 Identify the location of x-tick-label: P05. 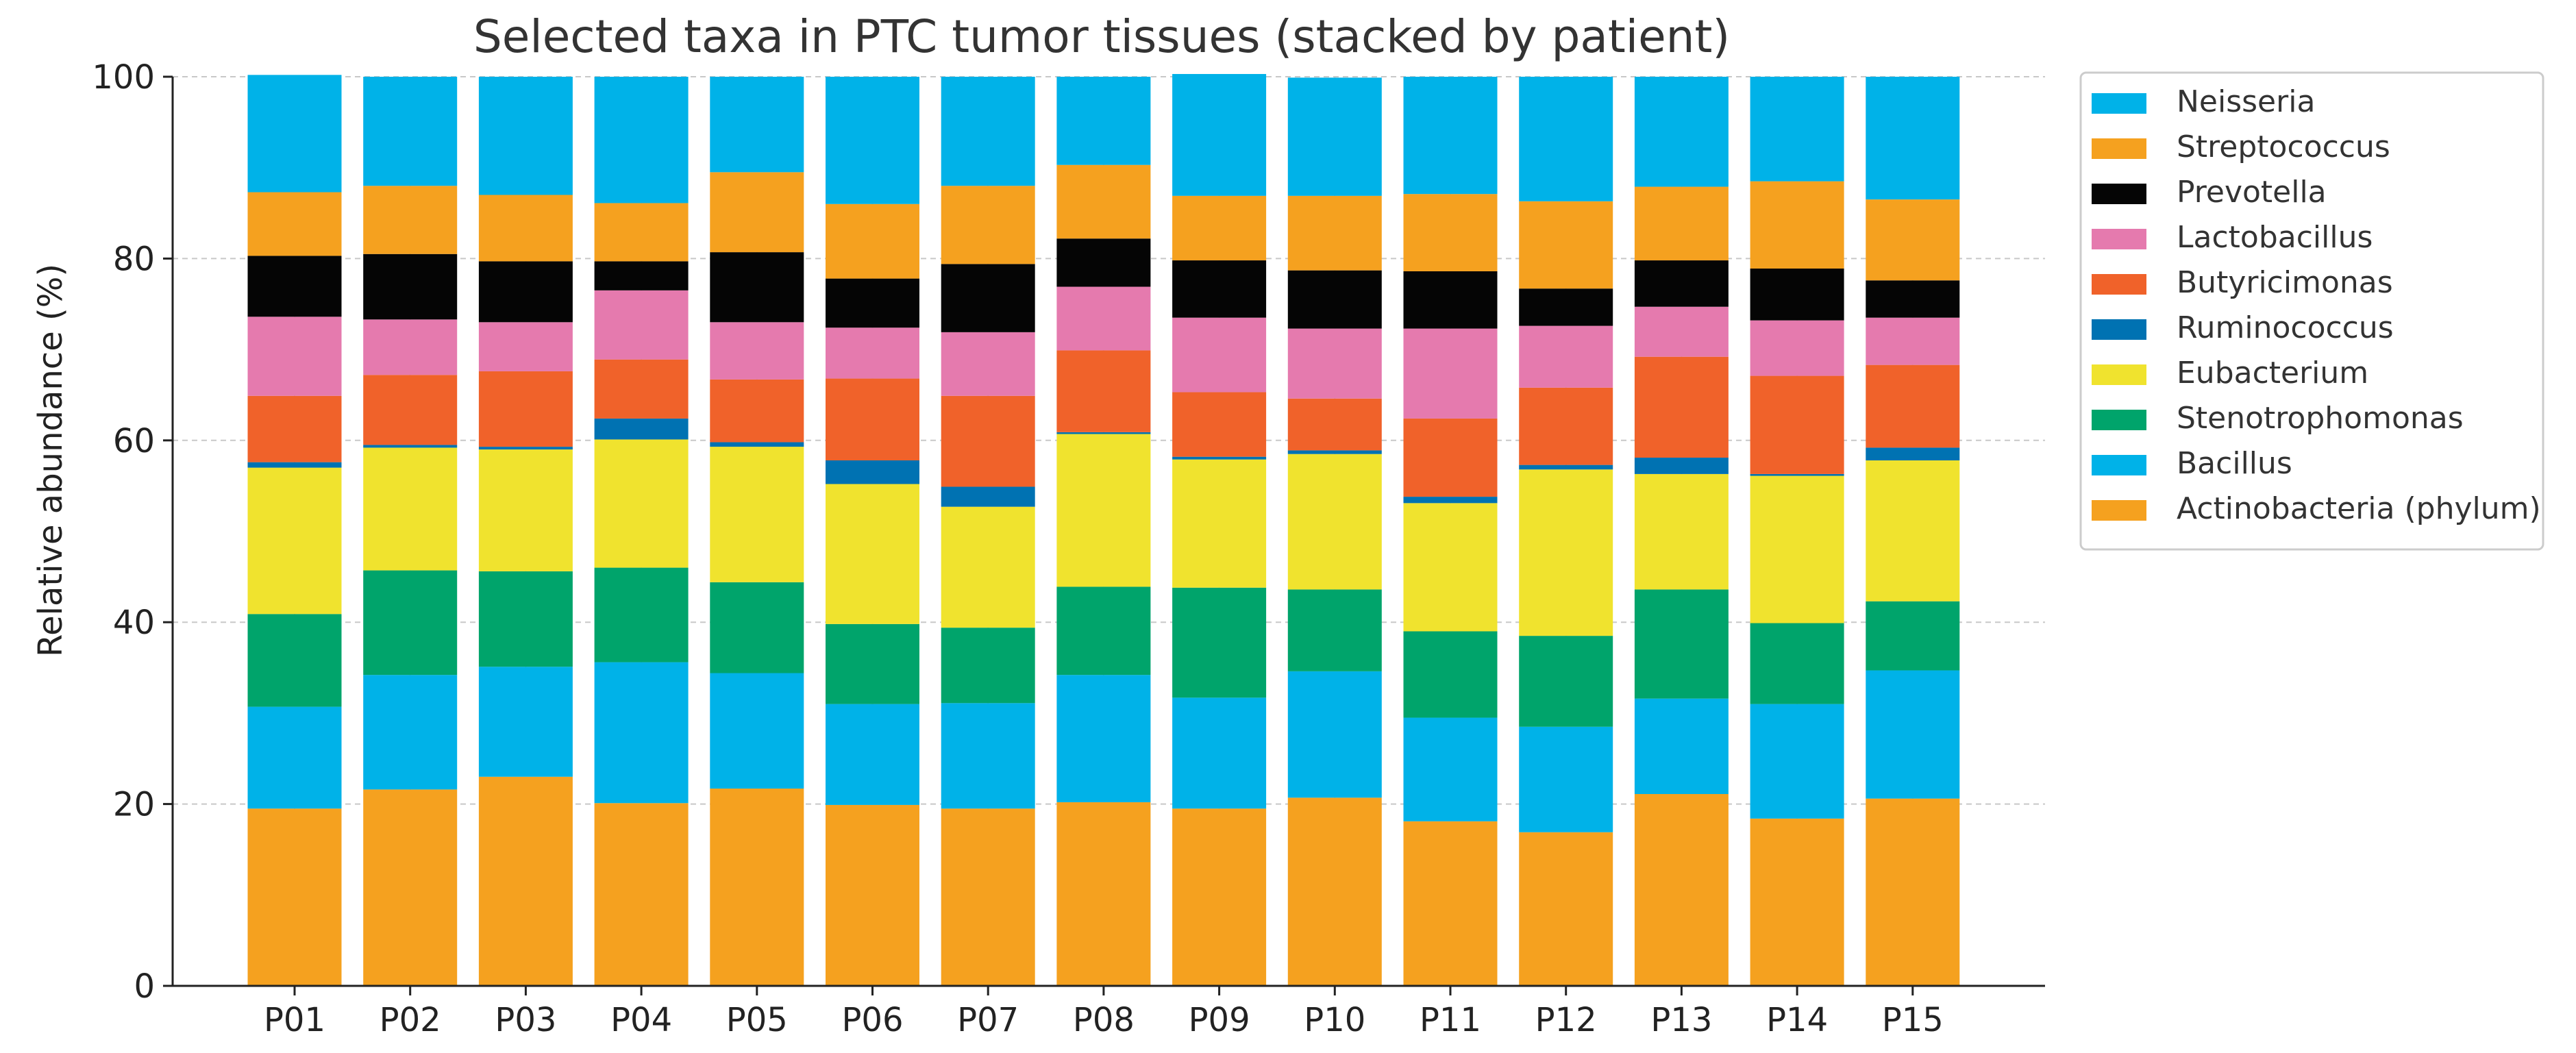
(757, 1020).